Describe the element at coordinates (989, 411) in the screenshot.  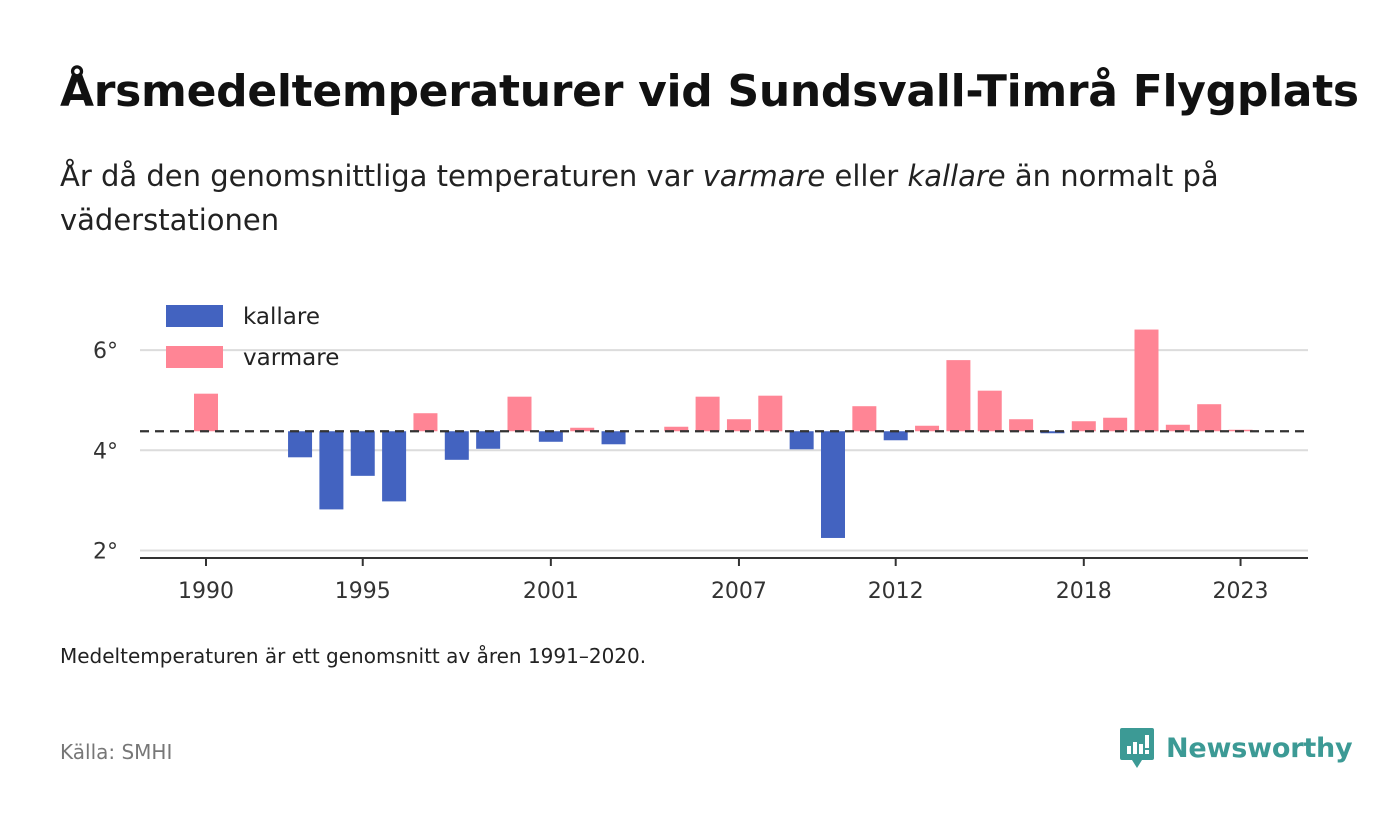
I see `bar-2015` at that location.